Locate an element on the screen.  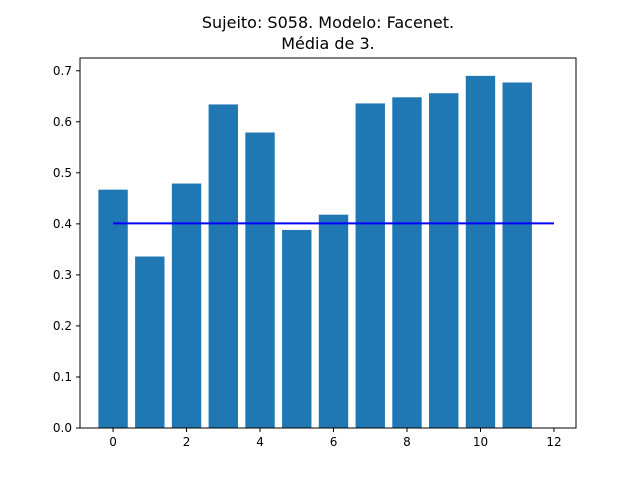
y-tick-label: 0.3 is located at coordinates (62, 275).